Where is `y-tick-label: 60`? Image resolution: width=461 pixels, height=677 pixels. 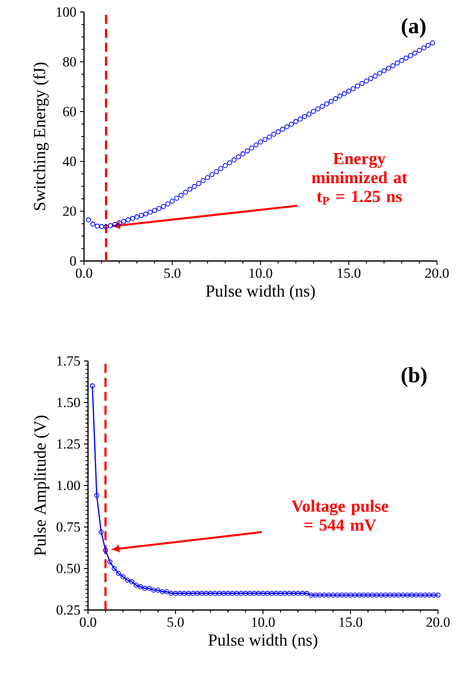
y-tick-label: 60 is located at coordinates (69, 111).